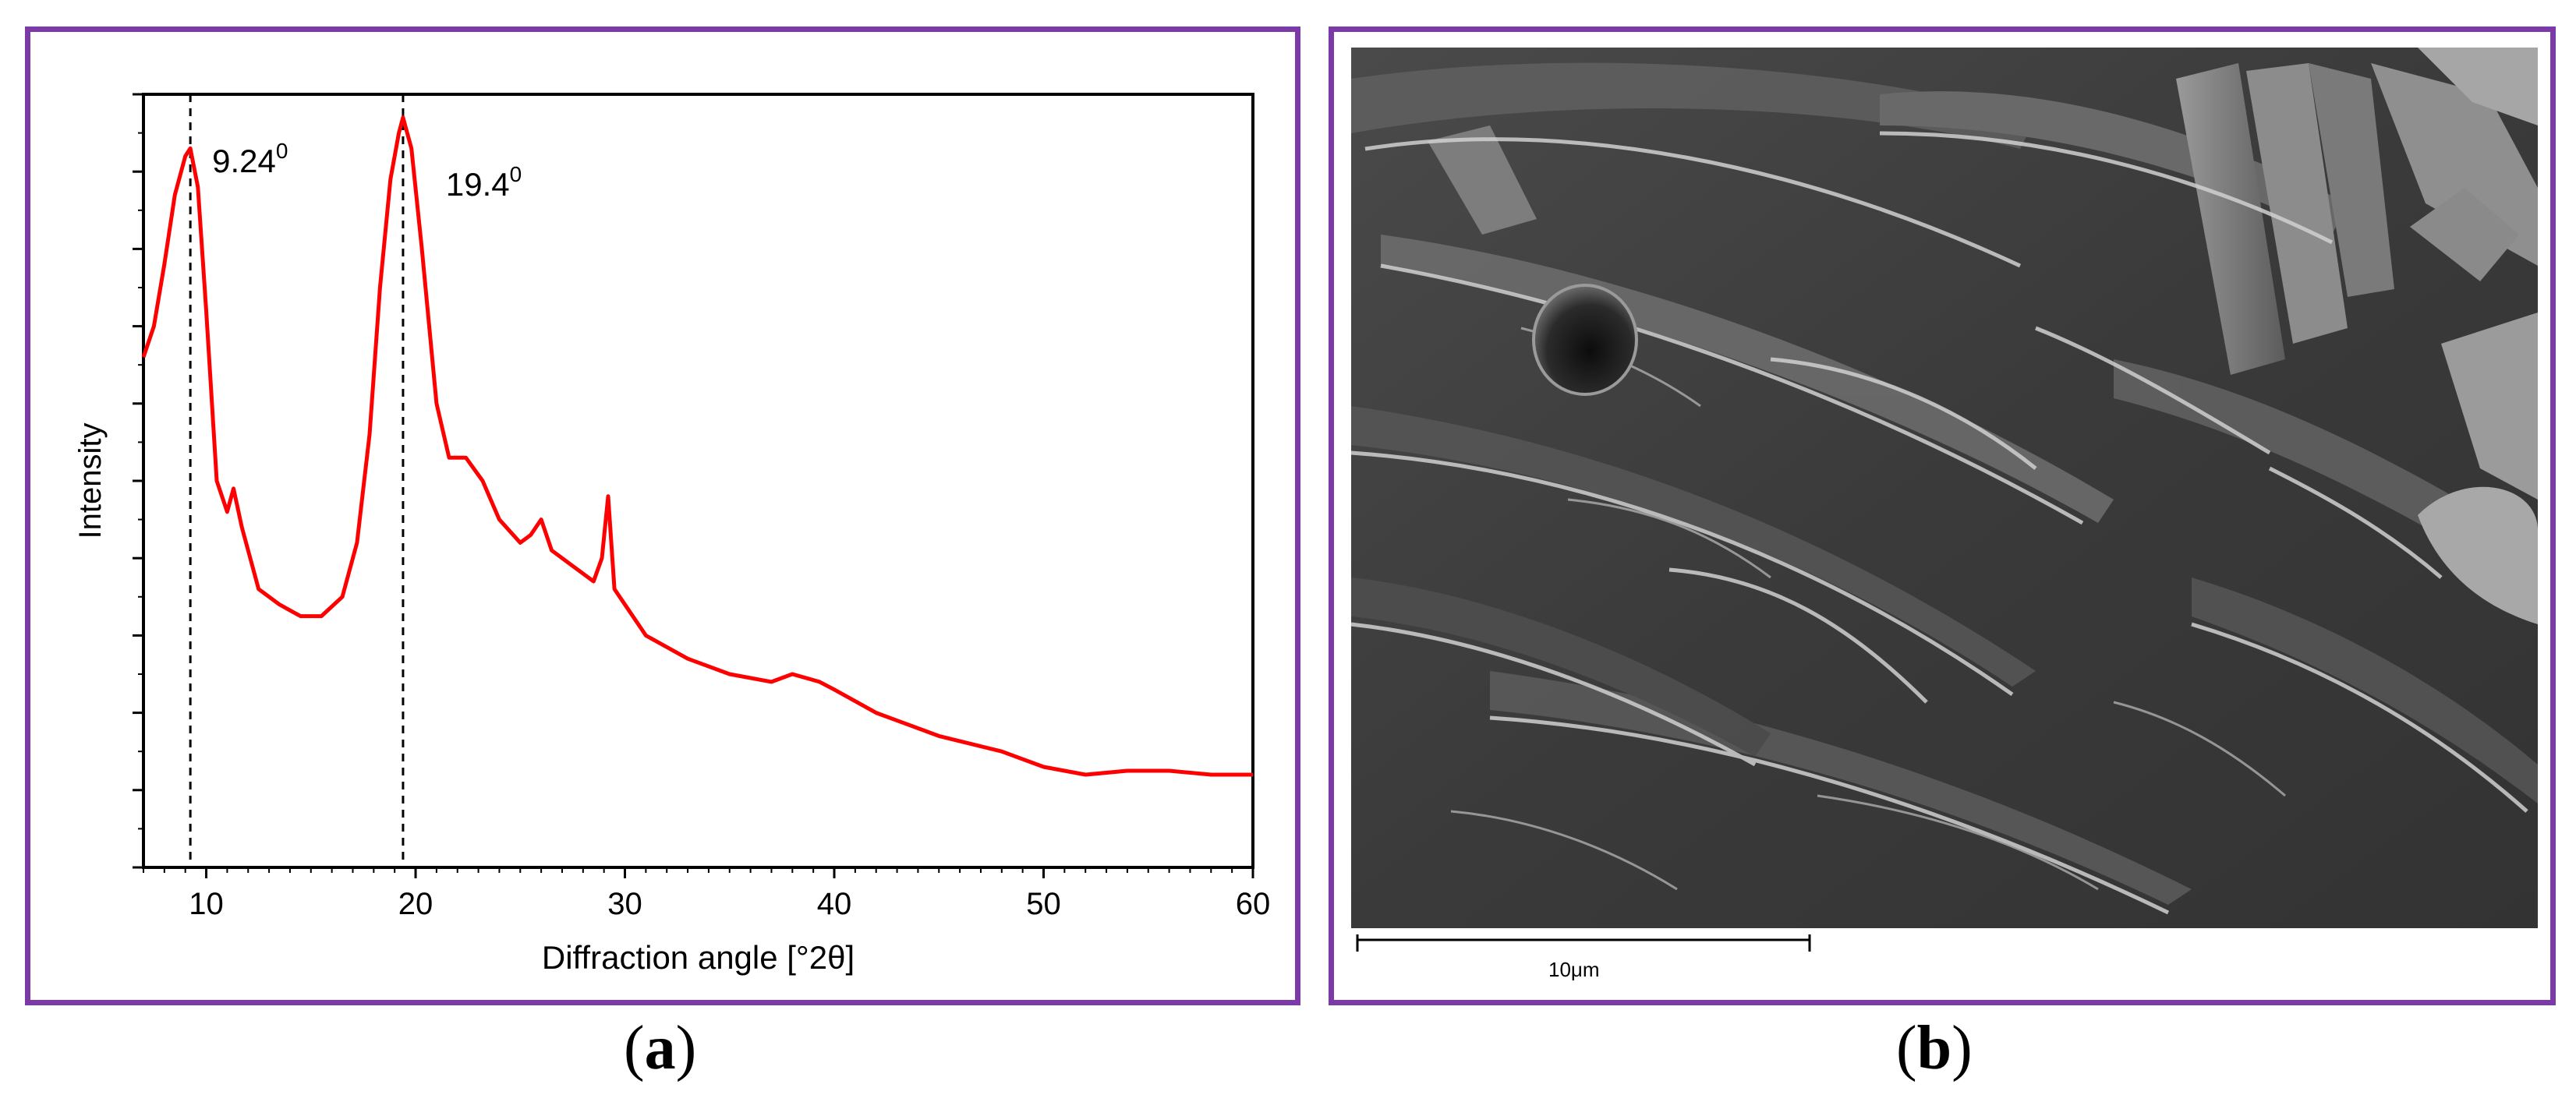 The image size is (2576, 1109). Describe the element at coordinates (1962, 1048) in the screenshot. I see `caption-b-close: )` at that location.